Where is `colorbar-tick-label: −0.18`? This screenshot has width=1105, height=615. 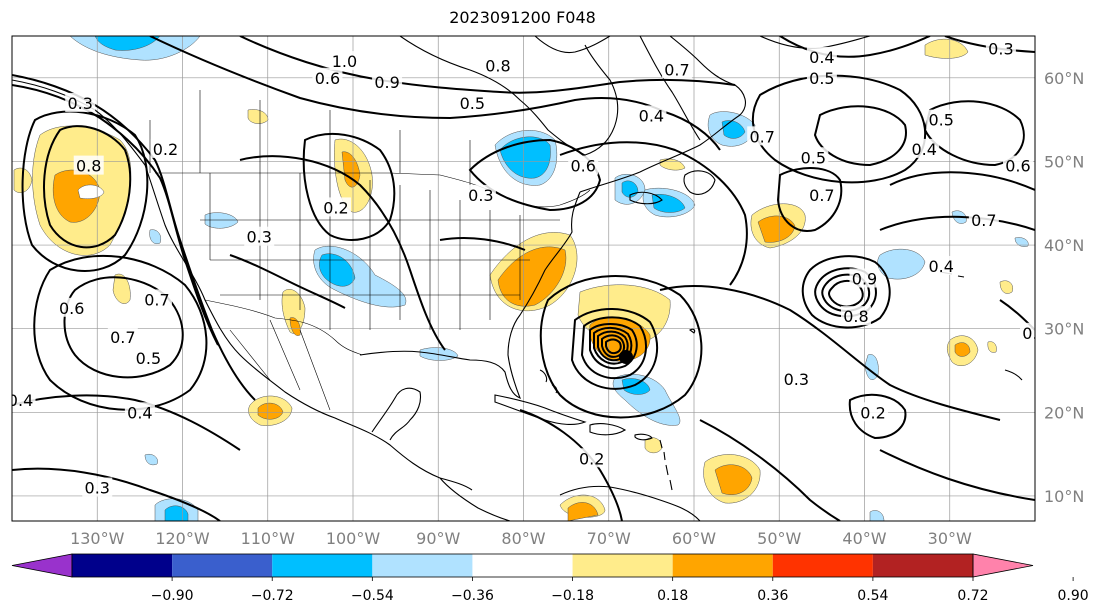 colorbar-tick-label: −0.18 is located at coordinates (572, 596).